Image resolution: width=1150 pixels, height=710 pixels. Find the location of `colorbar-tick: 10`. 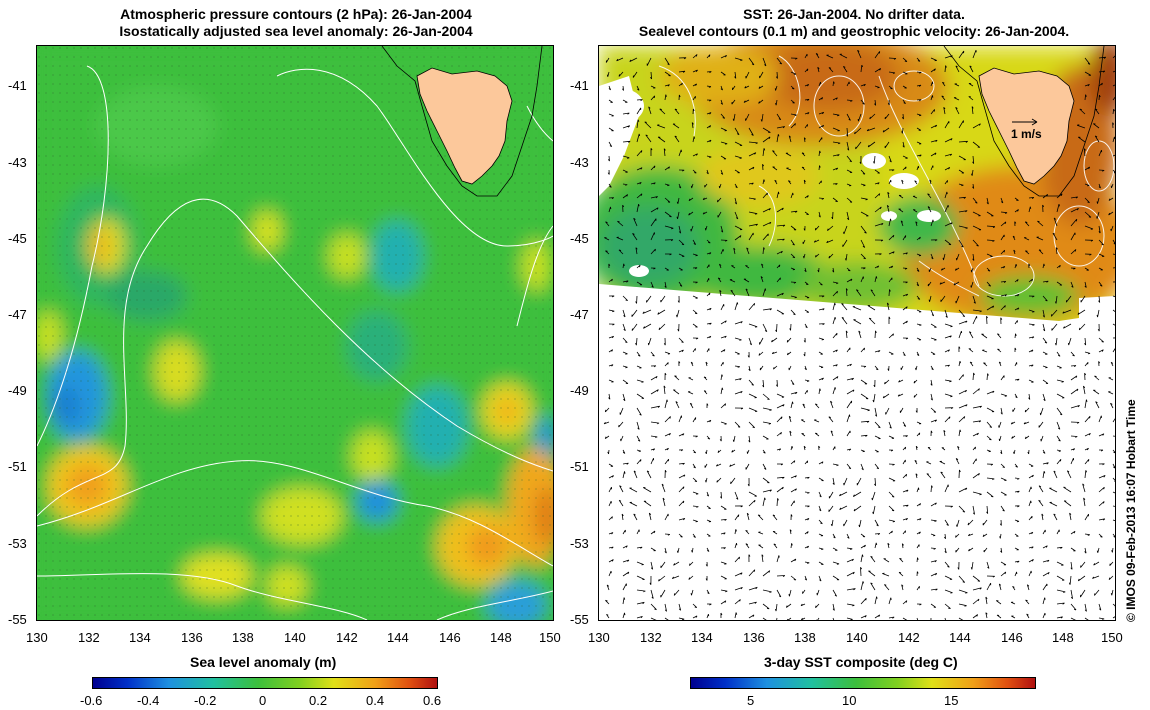

colorbar-tick: 10 is located at coordinates (849, 700).